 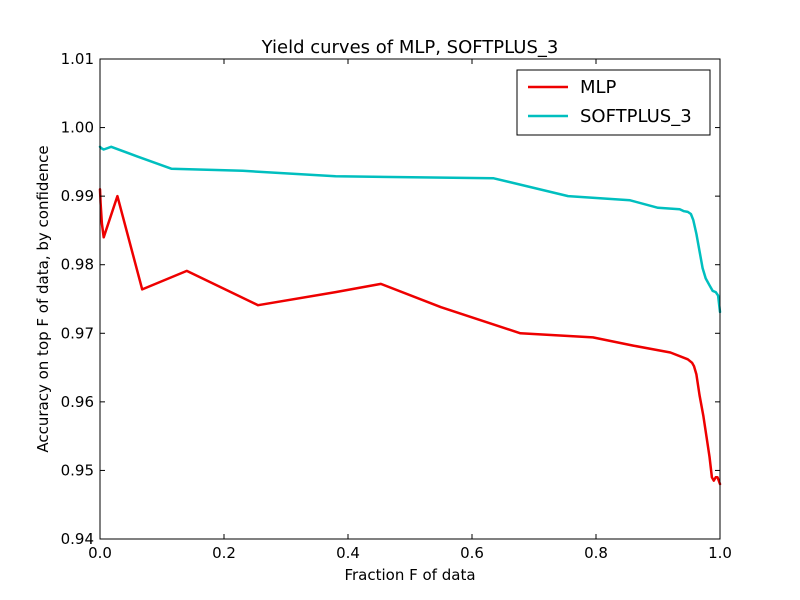 What do you see at coordinates (596, 553) in the screenshot?
I see `x-tick-label: 0.8` at bounding box center [596, 553].